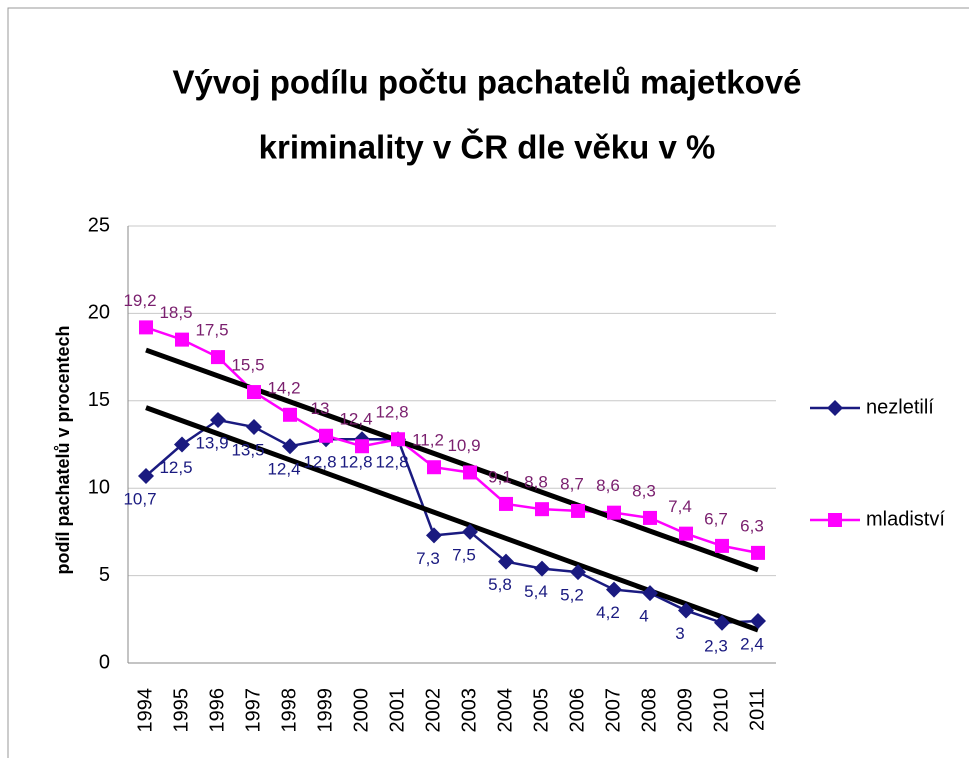  What do you see at coordinates (608, 485) in the screenshot?
I see `data-label: 8,6` at bounding box center [608, 485].